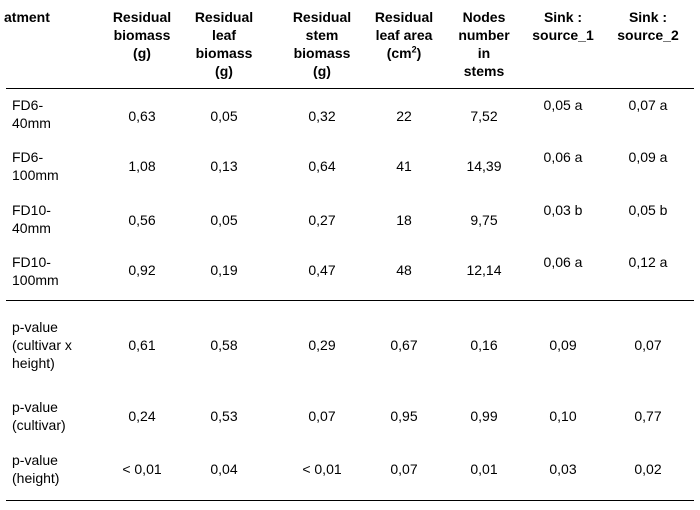 Image resolution: width=700 pixels, height=510 pixels. What do you see at coordinates (648, 262) in the screenshot?
I see `cell-sink-source-2: 0,12 a` at bounding box center [648, 262].